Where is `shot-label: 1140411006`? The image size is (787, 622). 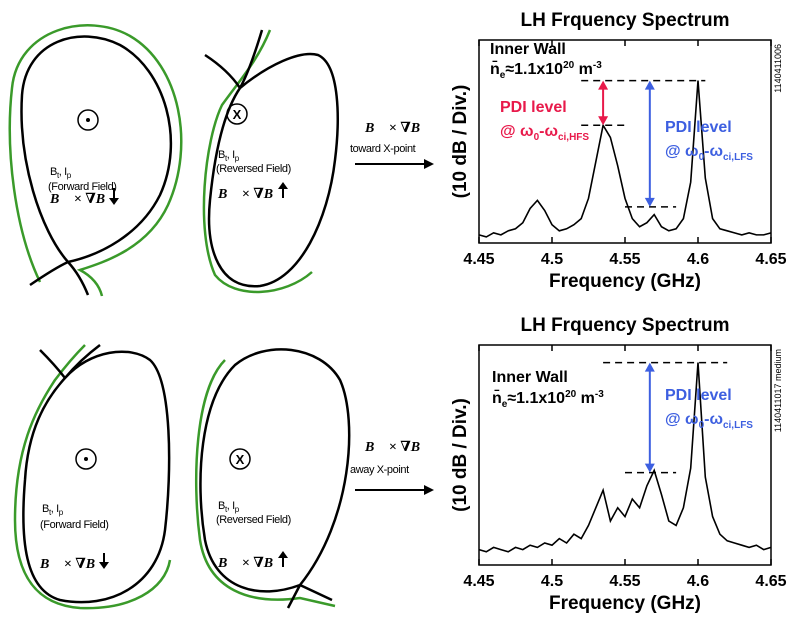
shot-label: 1140411006 is located at coordinates (778, 68).